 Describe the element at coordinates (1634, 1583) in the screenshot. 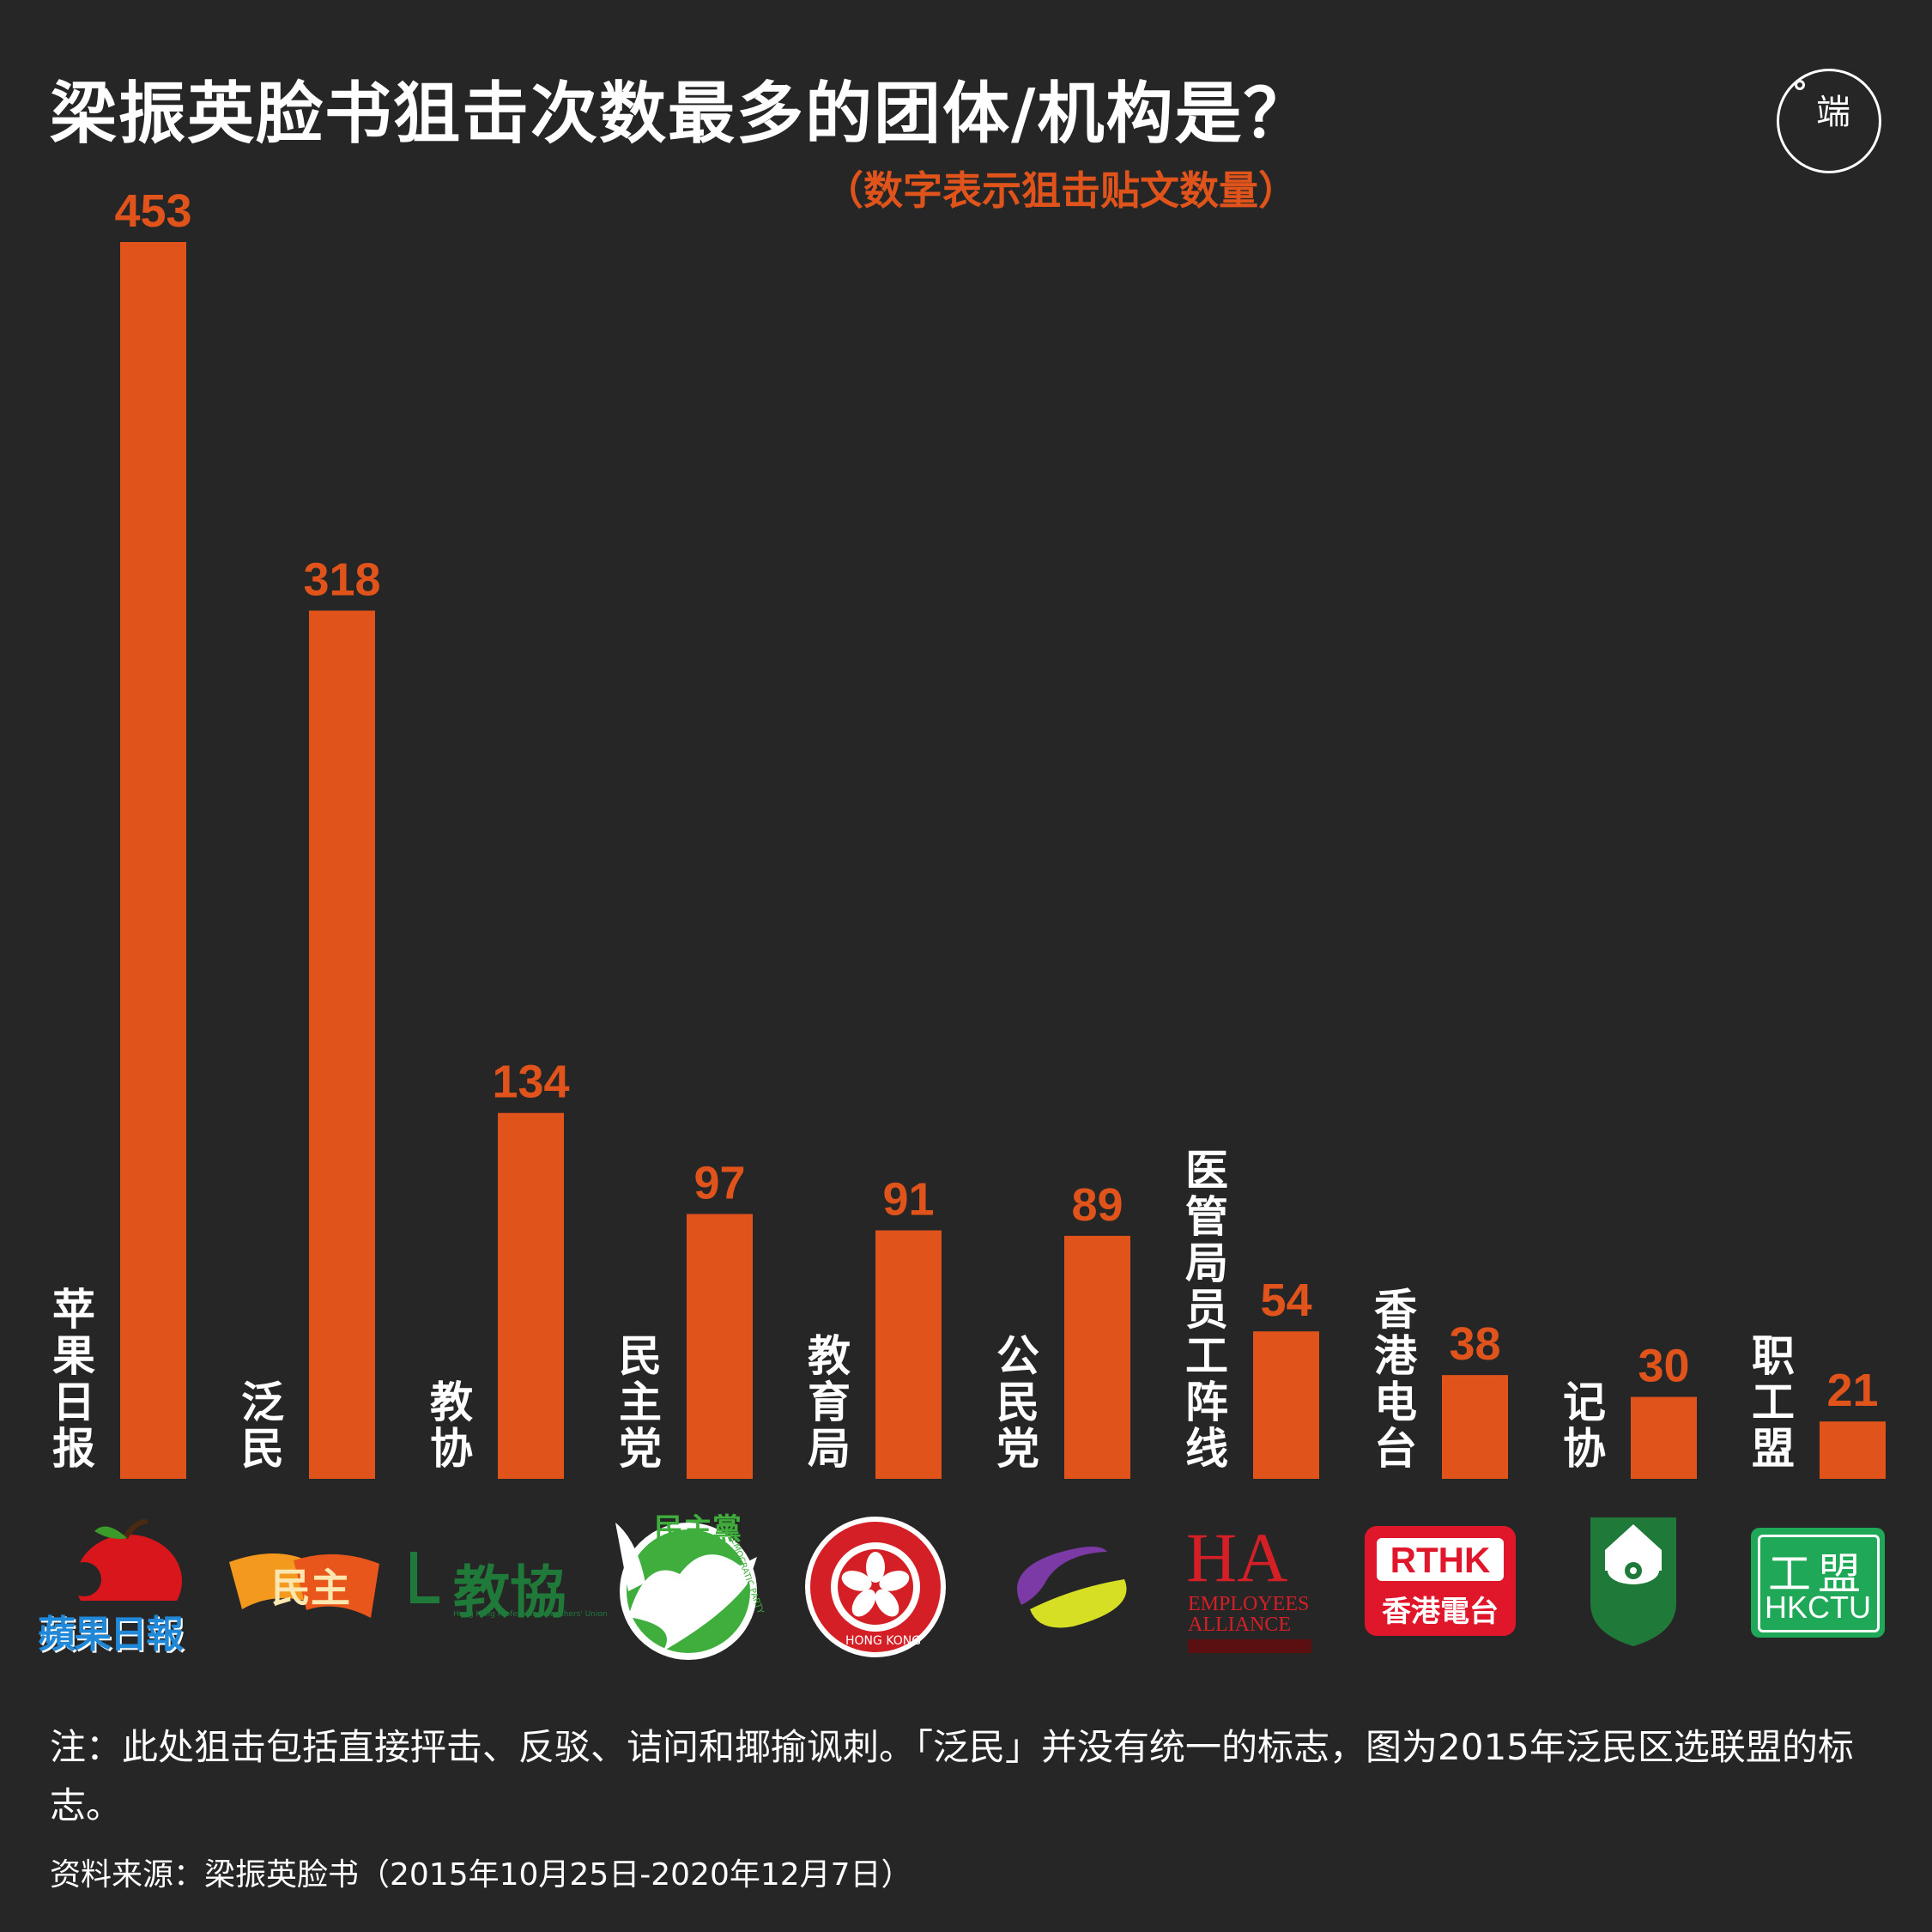

I see `hkja-logo` at that location.